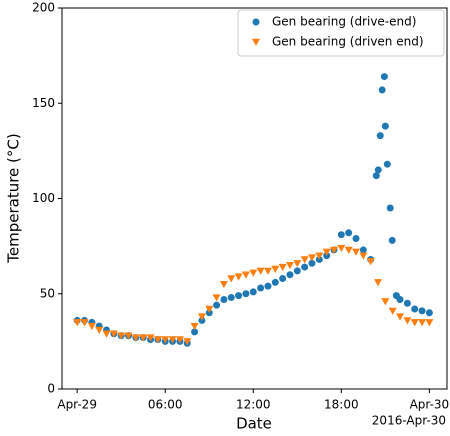  I want to click on x-tick-label: Apr-30, so click(430, 405).